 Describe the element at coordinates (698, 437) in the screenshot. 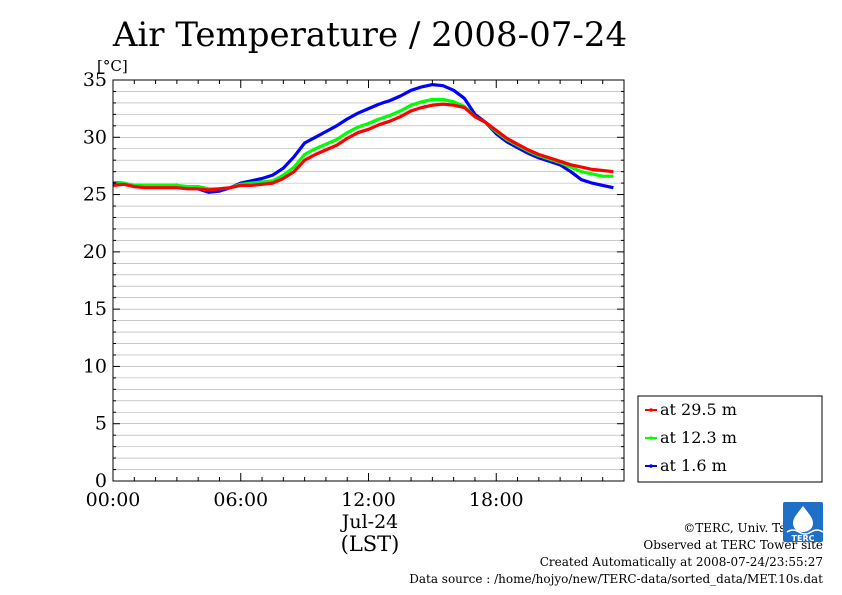

I see `legend-label: at 12.3 m` at that location.